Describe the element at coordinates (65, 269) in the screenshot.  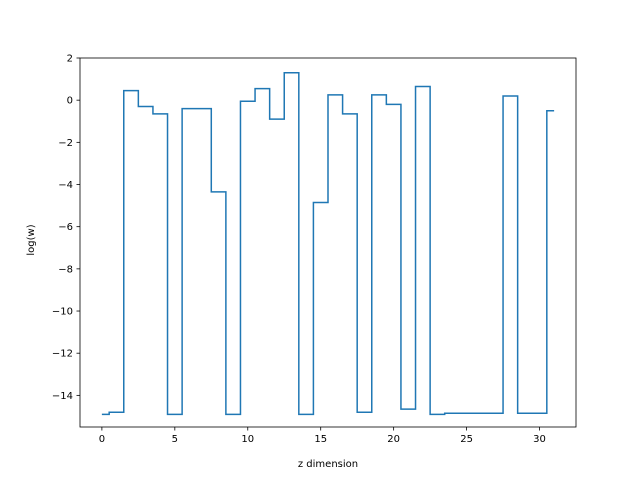
I see `y-tick-label: −8` at that location.